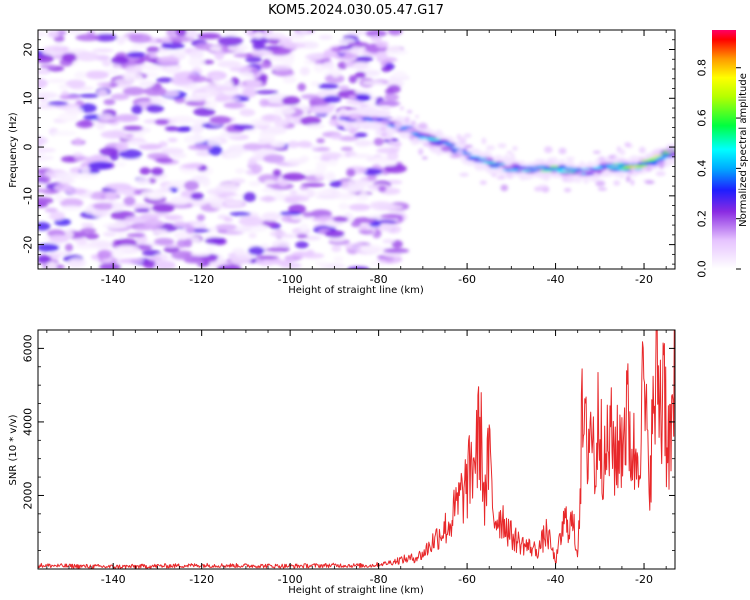 The width and height of the screenshot is (750, 600). I want to click on colorbar-label: Normalized spectral amplitude, so click(743, 150).